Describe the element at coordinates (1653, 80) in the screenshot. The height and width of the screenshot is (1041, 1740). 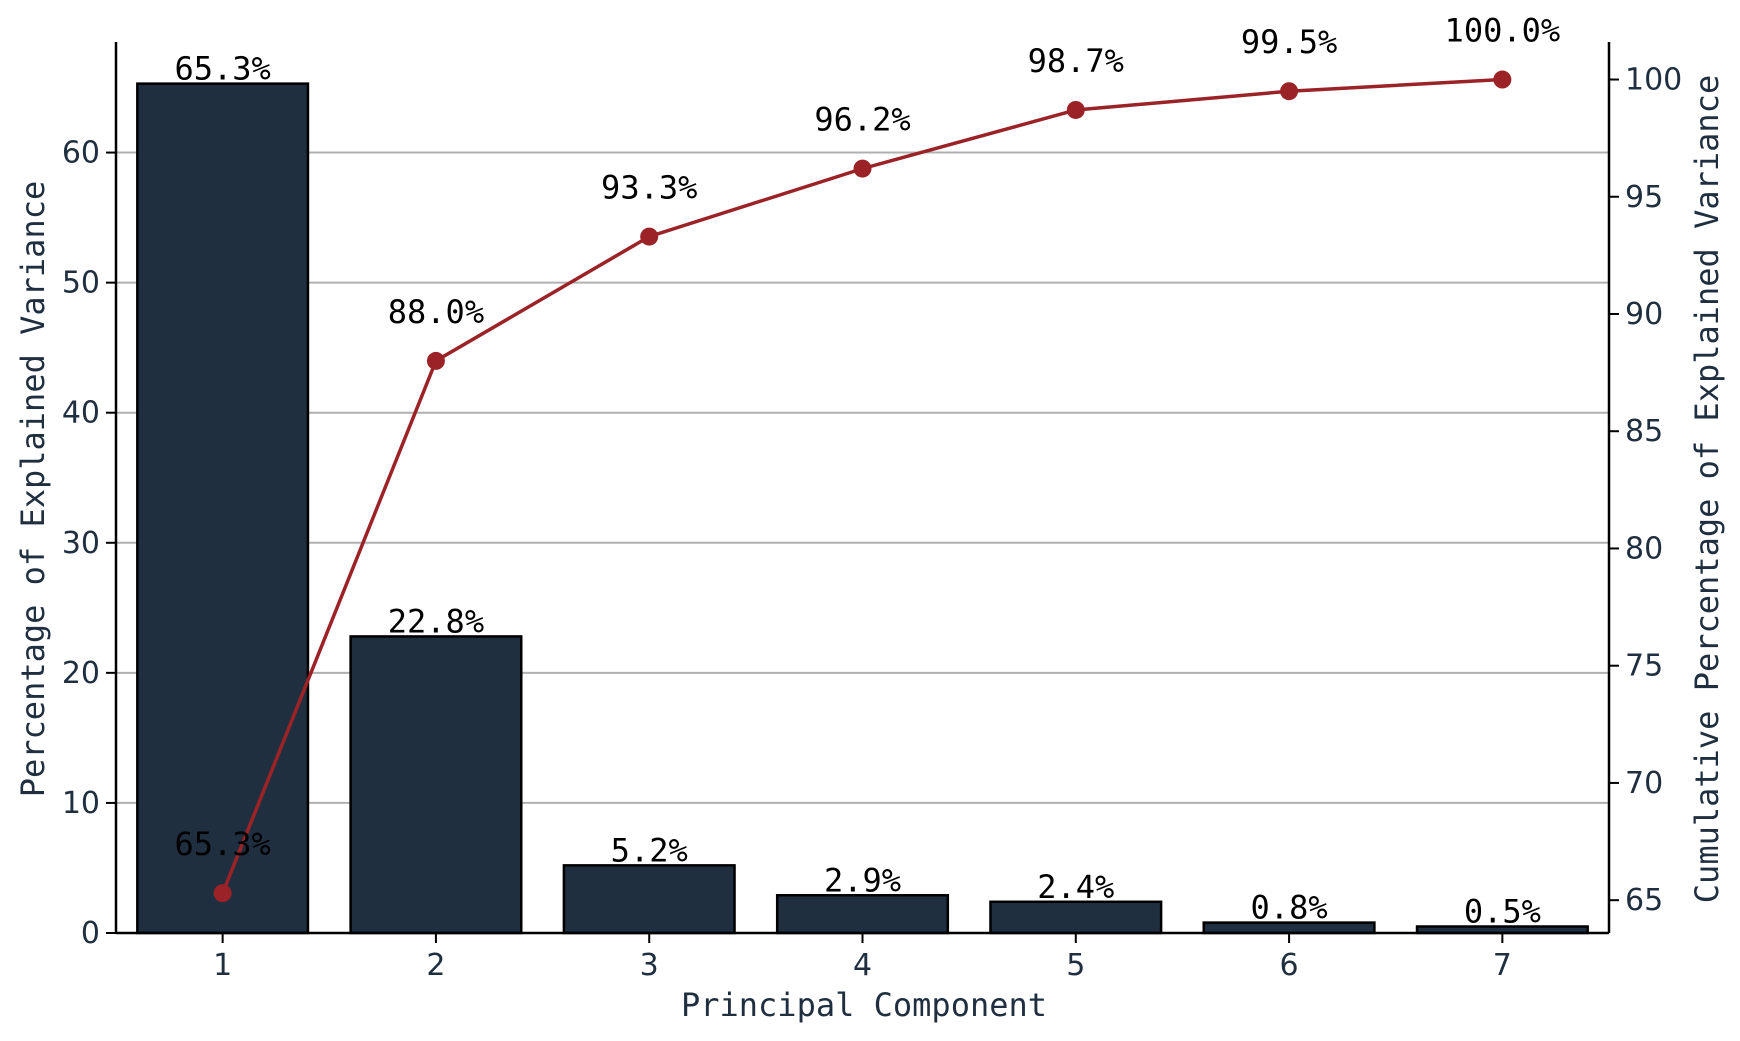
I see `y2-tick-label: 100` at that location.